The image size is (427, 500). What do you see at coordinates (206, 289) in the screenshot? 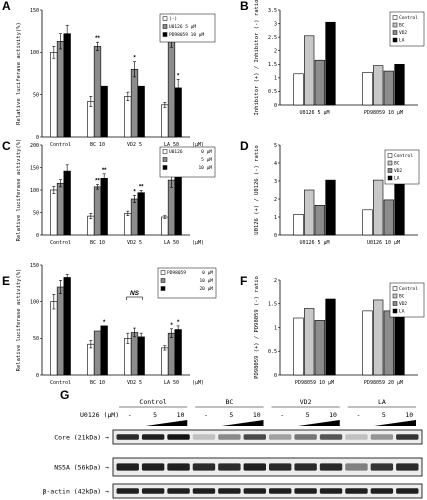
I see `legend-entry: 20 μM` at bounding box center [206, 289].